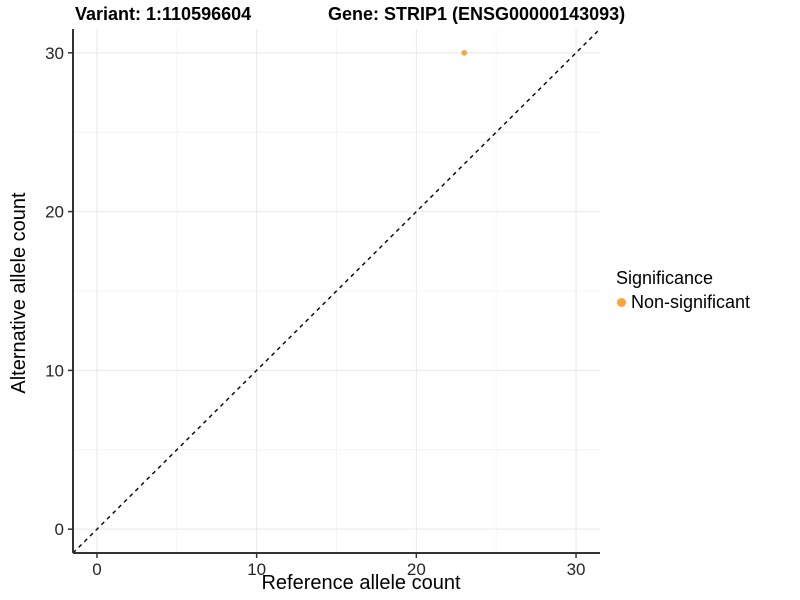  I want to click on plot-title-gene: Gene: STRIP1 (ENSG00000143093), so click(477, 14).